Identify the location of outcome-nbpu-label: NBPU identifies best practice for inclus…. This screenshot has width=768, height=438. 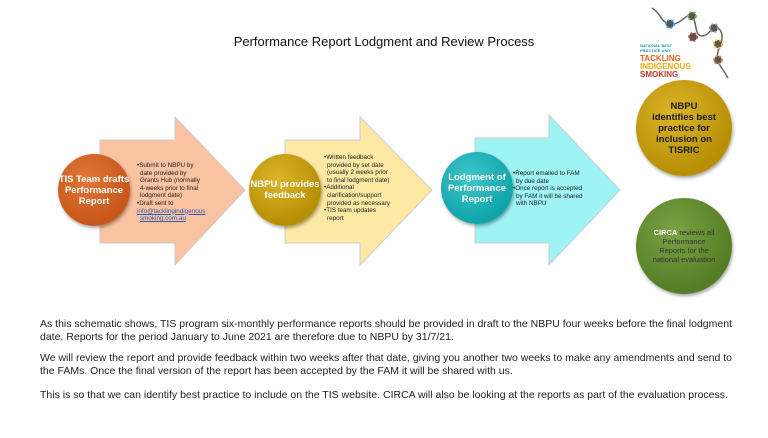
(684, 128).